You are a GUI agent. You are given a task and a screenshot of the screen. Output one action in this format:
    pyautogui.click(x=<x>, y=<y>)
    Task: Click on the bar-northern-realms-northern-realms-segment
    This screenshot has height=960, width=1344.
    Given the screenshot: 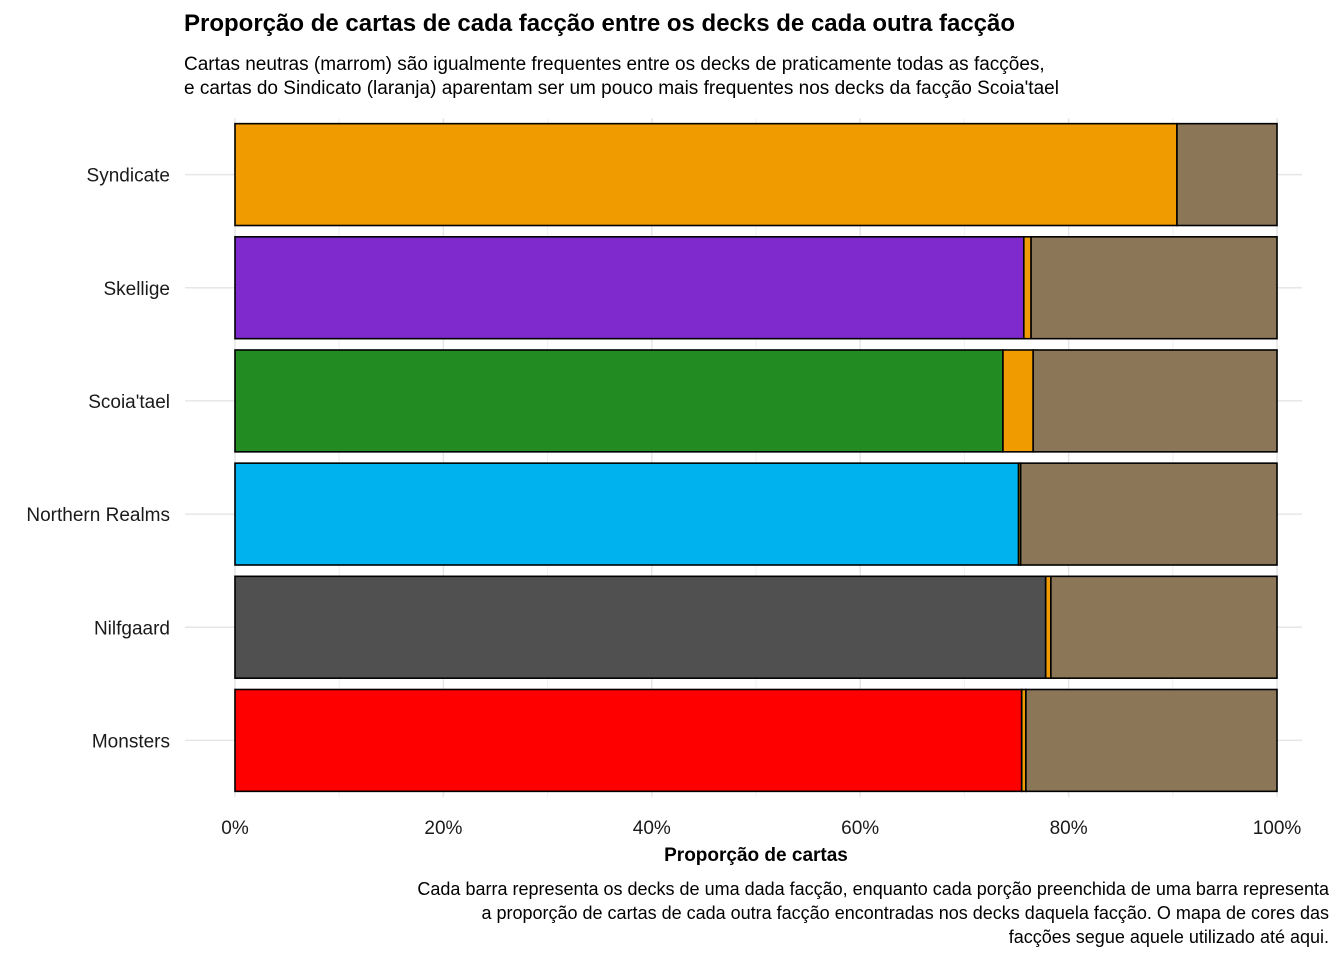 What is the action you would take?
    pyautogui.click(x=627, y=514)
    